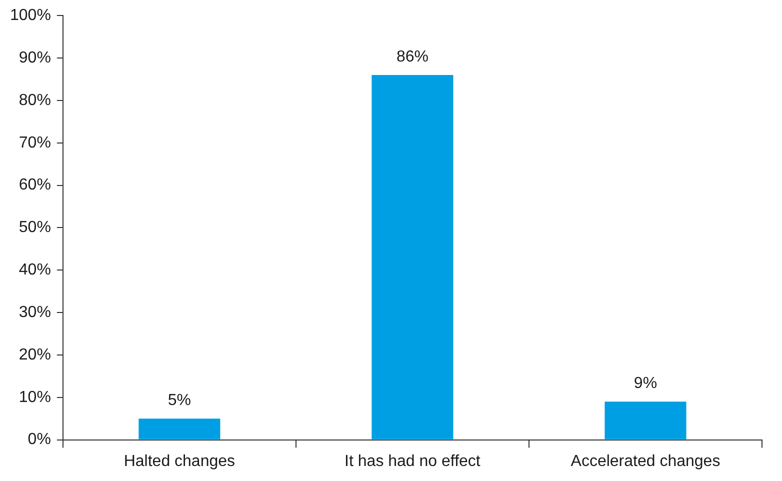 Image resolution: width=782 pixels, height=481 pixels. What do you see at coordinates (34, 397) in the screenshot?
I see `y-tick-label: 10%` at bounding box center [34, 397].